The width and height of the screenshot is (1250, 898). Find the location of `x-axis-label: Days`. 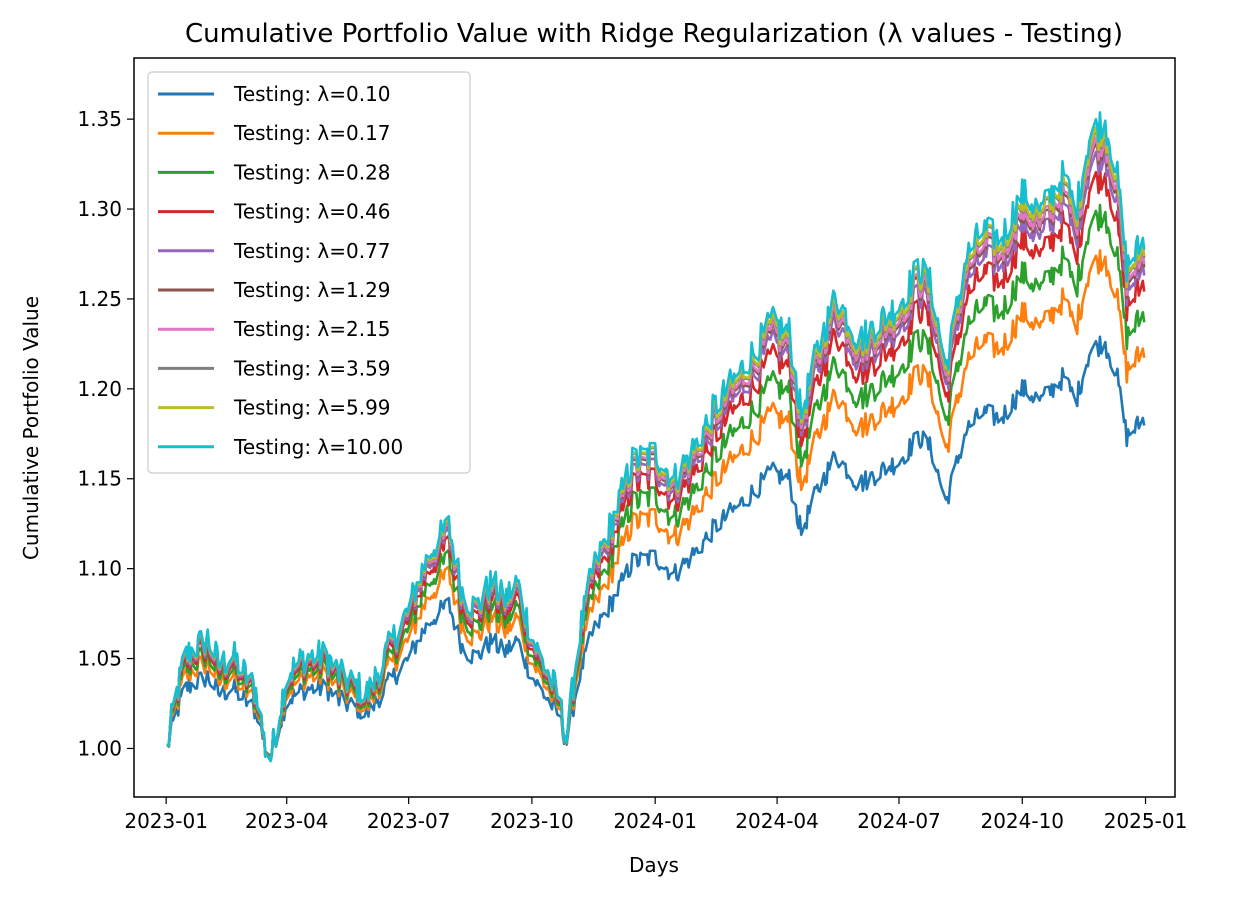

x-axis-label: Days is located at coordinates (654, 865).